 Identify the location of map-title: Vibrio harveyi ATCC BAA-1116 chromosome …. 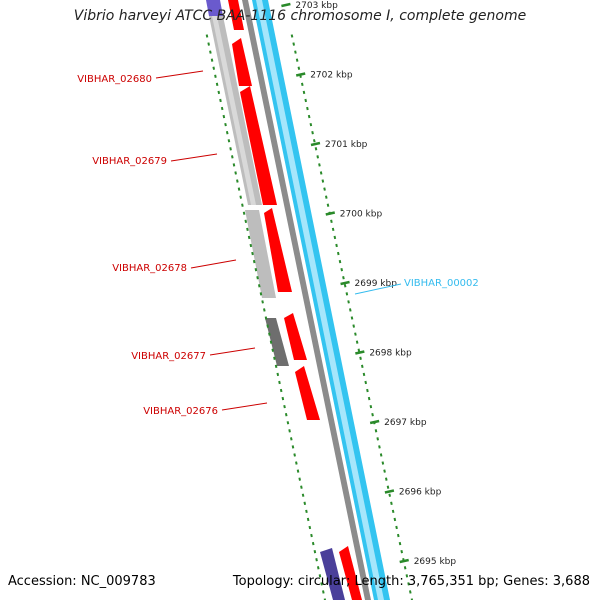
(300, 16).